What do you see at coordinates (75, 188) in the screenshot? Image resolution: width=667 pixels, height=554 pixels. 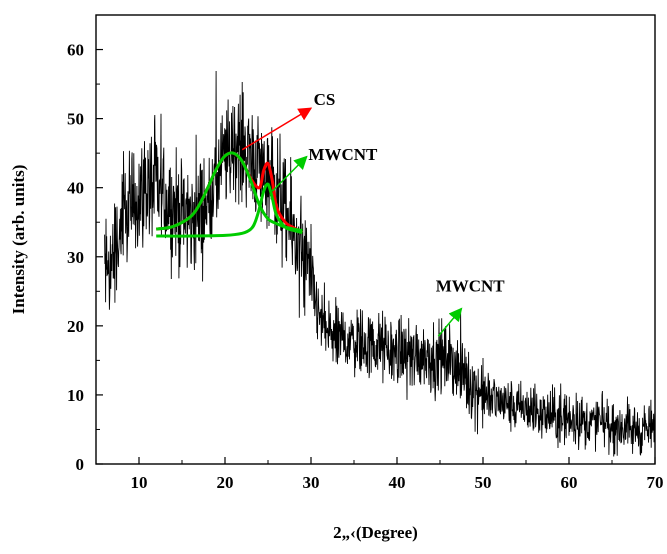 I see `y-tick-label: 40` at bounding box center [75, 188].